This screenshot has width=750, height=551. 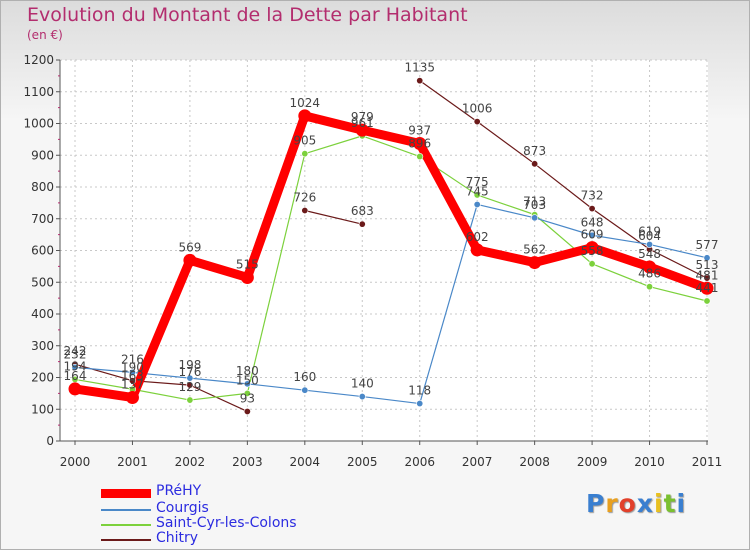 I want to click on data-label-pr-hy: 602, so click(x=477, y=237).